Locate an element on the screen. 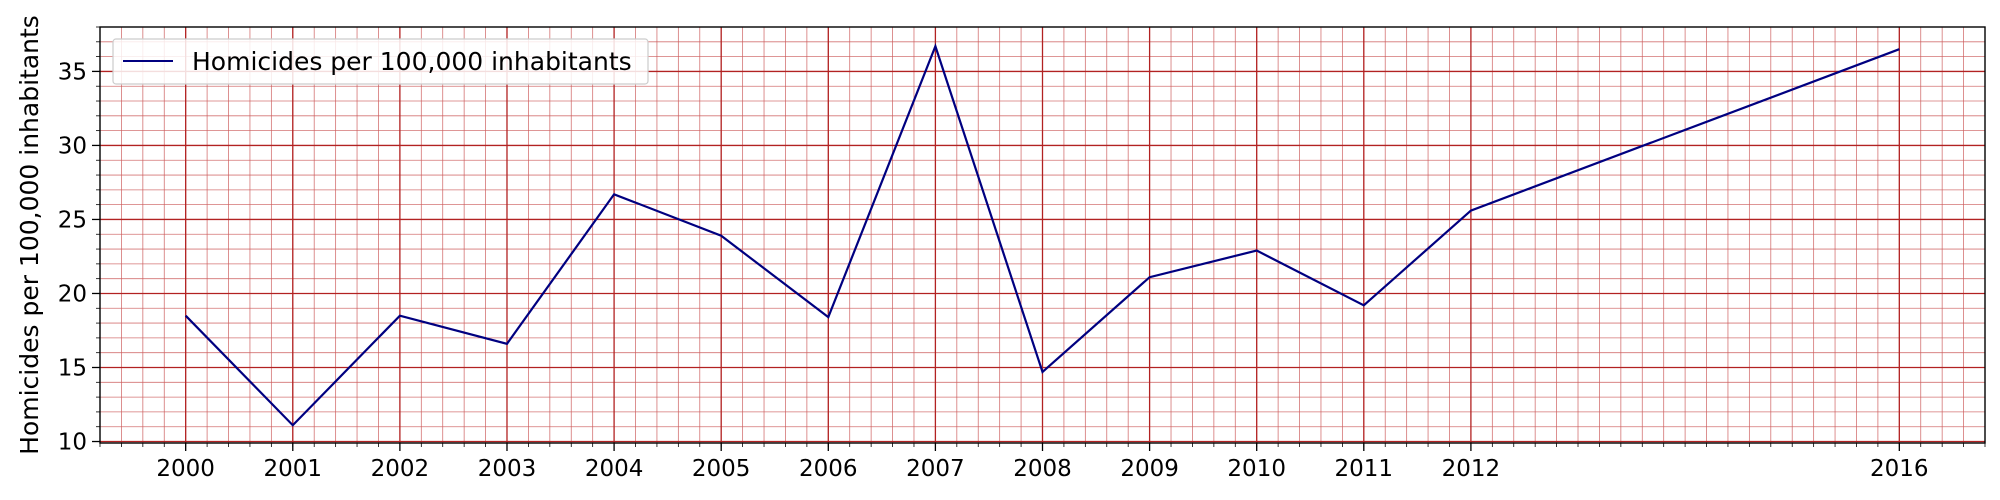  y-tick-label: 30 is located at coordinates (72, 146).